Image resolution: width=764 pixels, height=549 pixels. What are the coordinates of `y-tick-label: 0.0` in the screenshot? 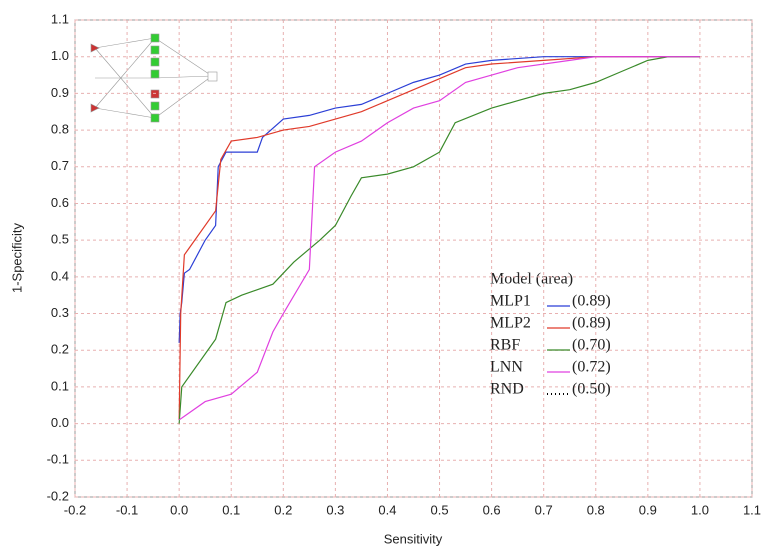 It's located at (60, 422).